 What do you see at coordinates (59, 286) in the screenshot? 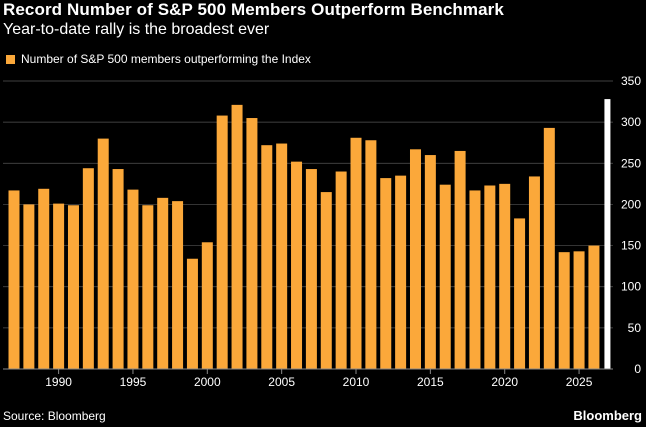
I see `bar-1990` at bounding box center [59, 286].